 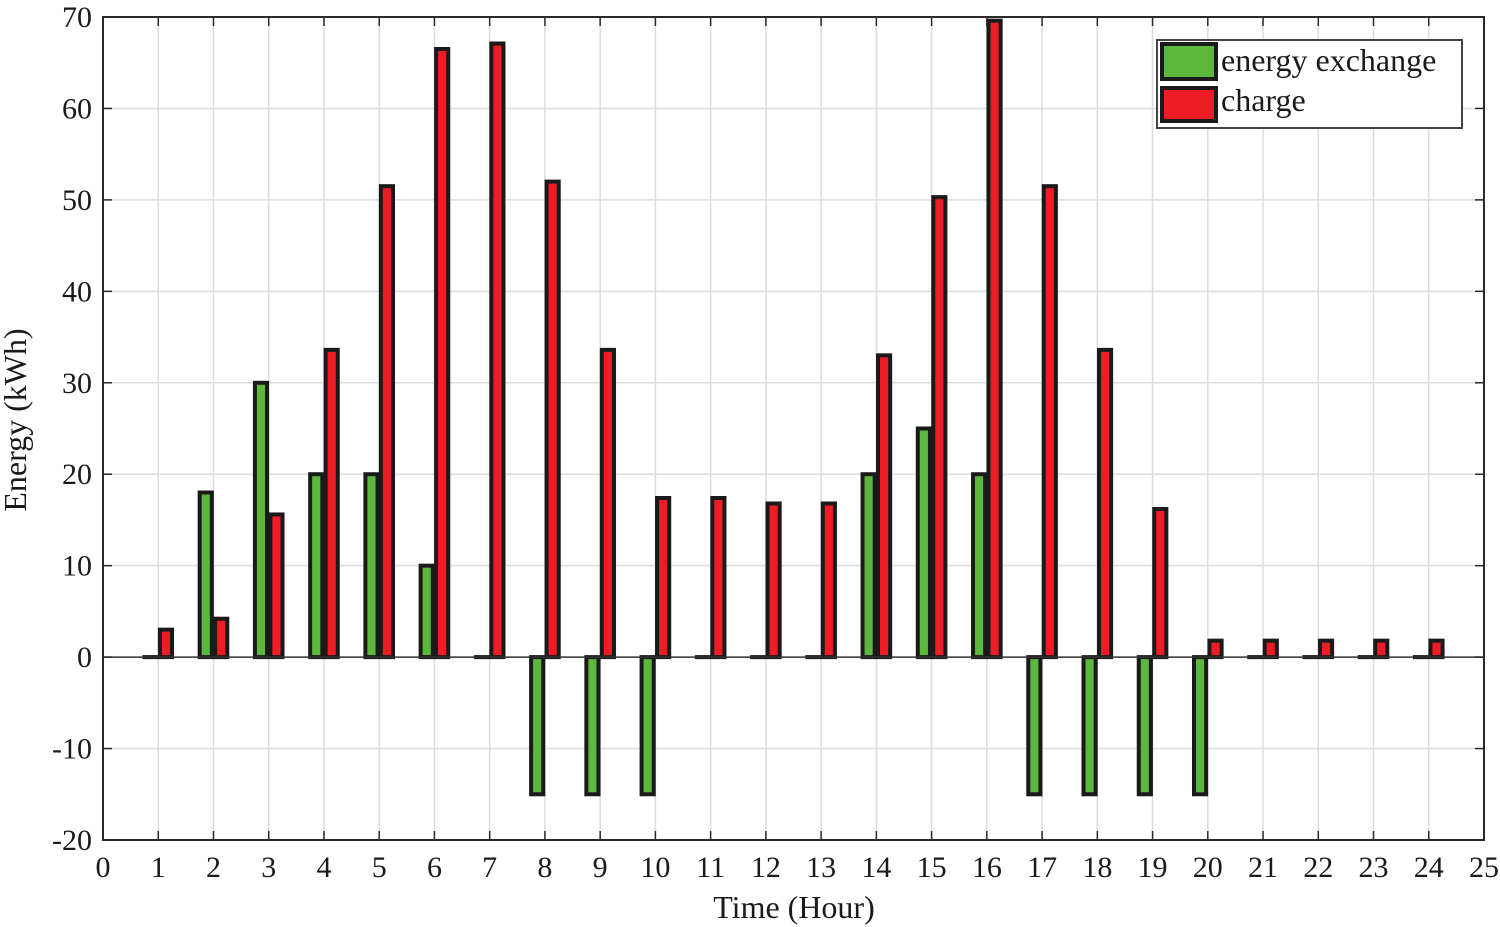 I want to click on y-tick-label: 20, so click(x=77, y=474).